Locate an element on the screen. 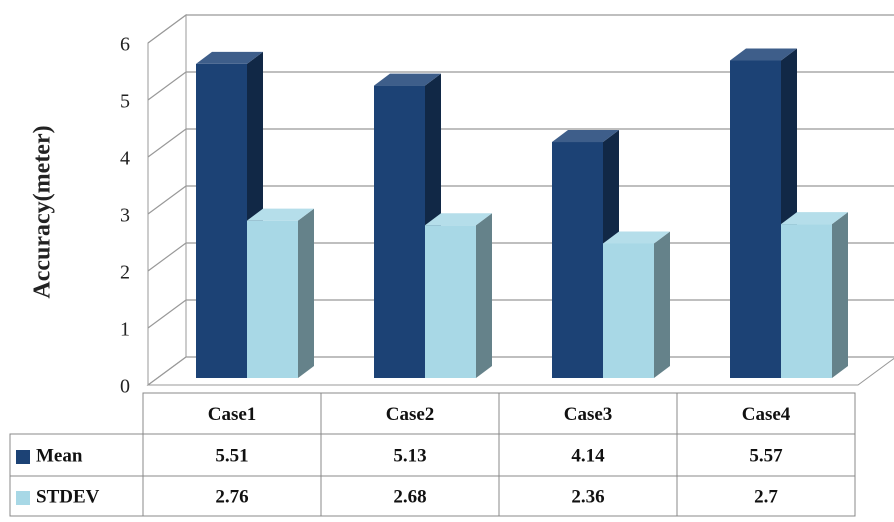 The image size is (894, 522). y-tick-label: 4 is located at coordinates (125, 159).